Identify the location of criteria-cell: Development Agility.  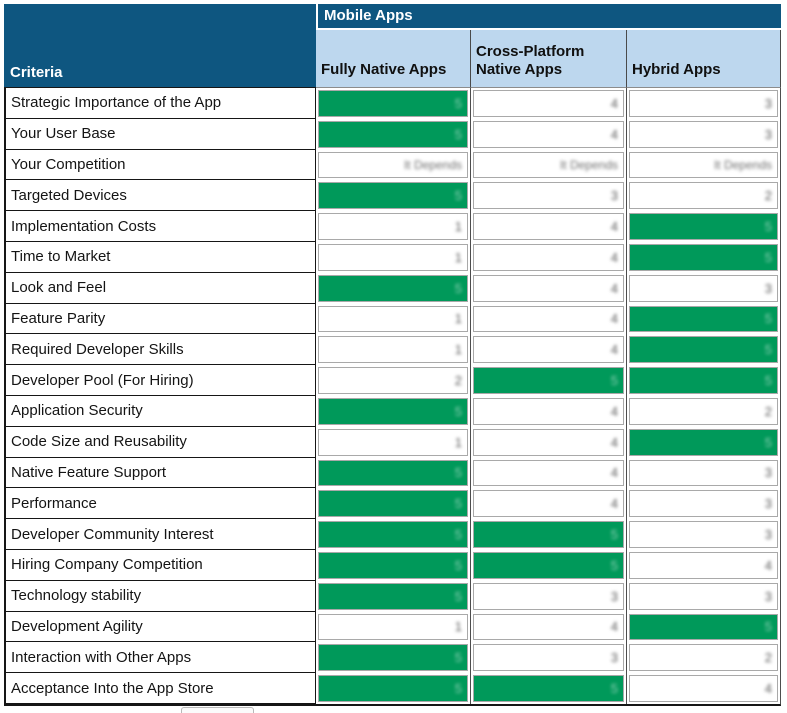
(160, 627).